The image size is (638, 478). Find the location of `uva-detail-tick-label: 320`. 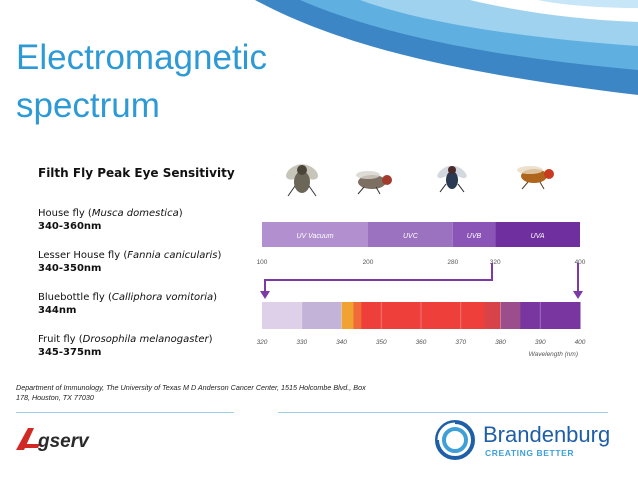

uva-detail-tick-label: 320 is located at coordinates (262, 342).